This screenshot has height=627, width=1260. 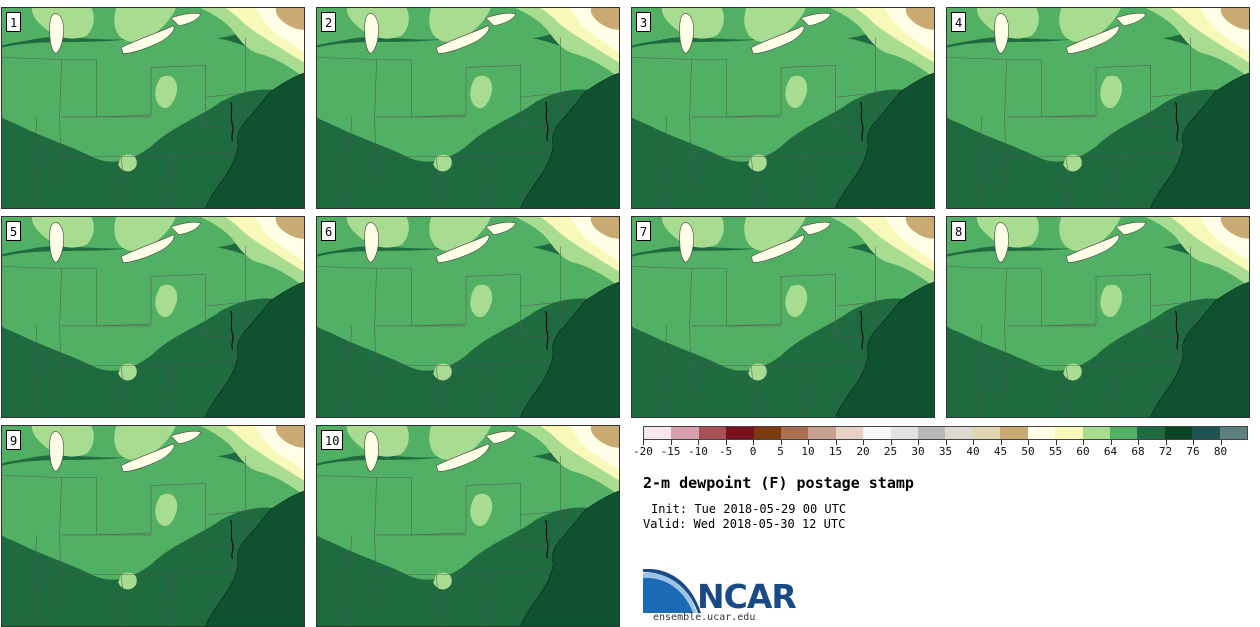 What do you see at coordinates (1165, 451) in the screenshot?
I see `colorbar-tick-label: 72` at bounding box center [1165, 451].